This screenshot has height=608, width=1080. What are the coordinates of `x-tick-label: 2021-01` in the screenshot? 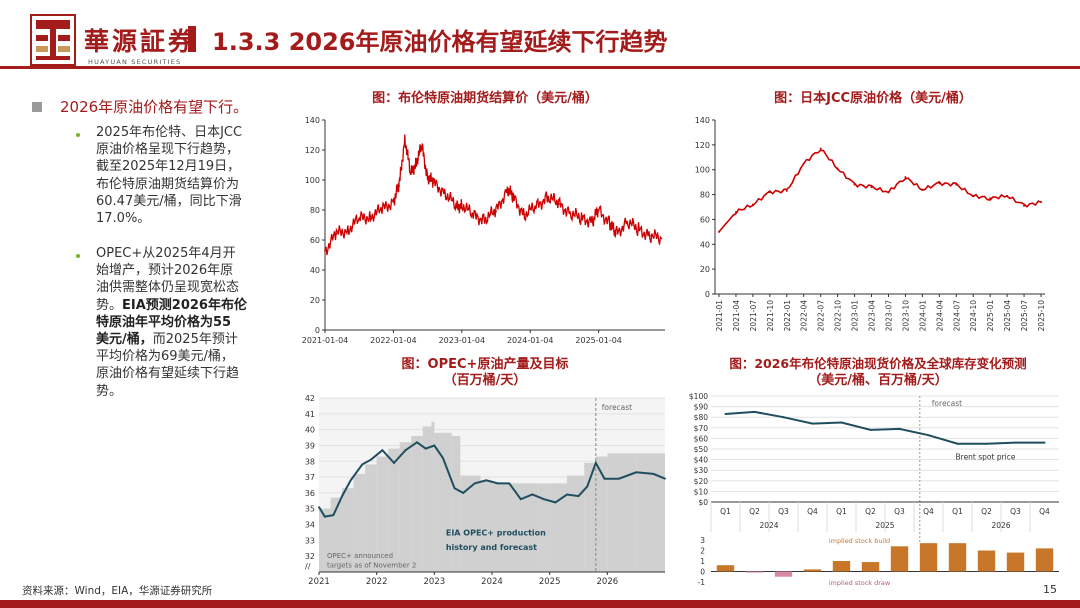 It's located at (719, 316).